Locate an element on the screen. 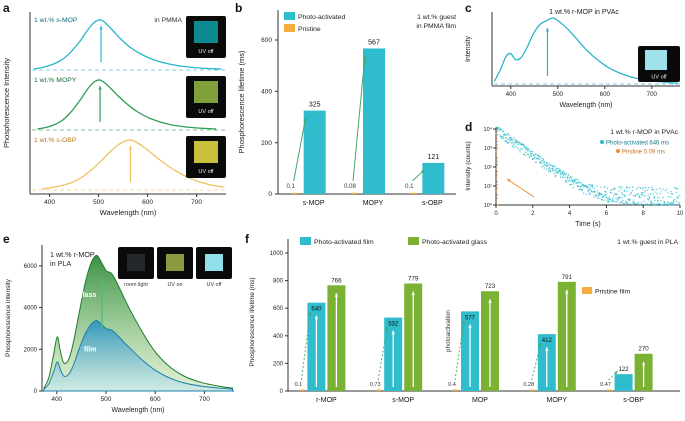 Image resolution: width=685 pixels, height=421 pixels. svg-text: 325 is located at coordinates (315, 105).